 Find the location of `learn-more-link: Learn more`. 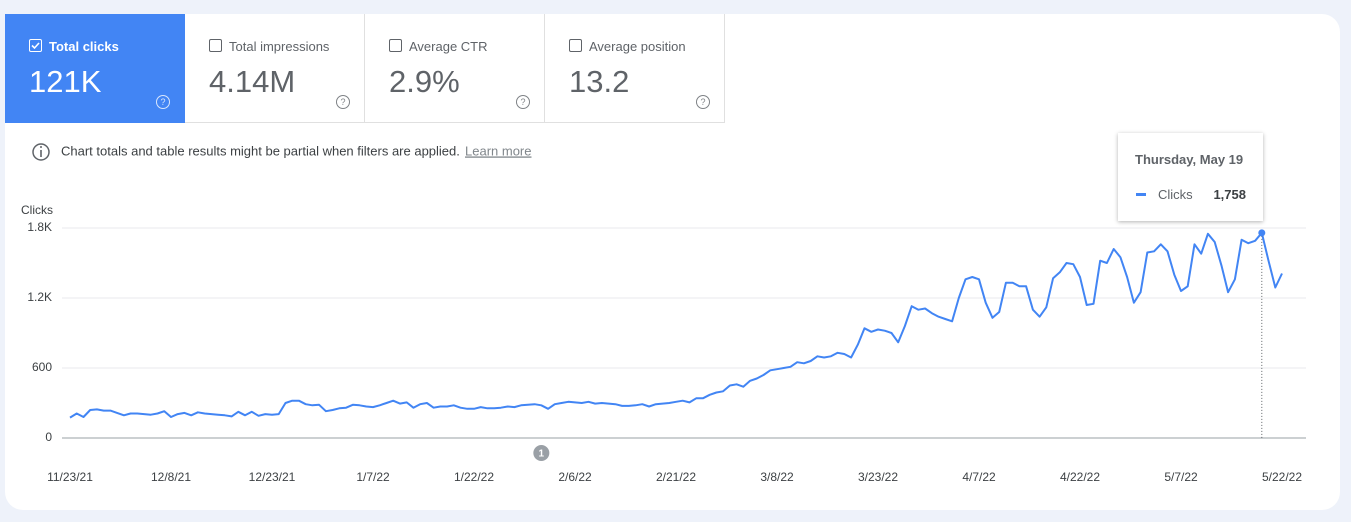

learn-more-link: Learn more is located at coordinates (498, 150).